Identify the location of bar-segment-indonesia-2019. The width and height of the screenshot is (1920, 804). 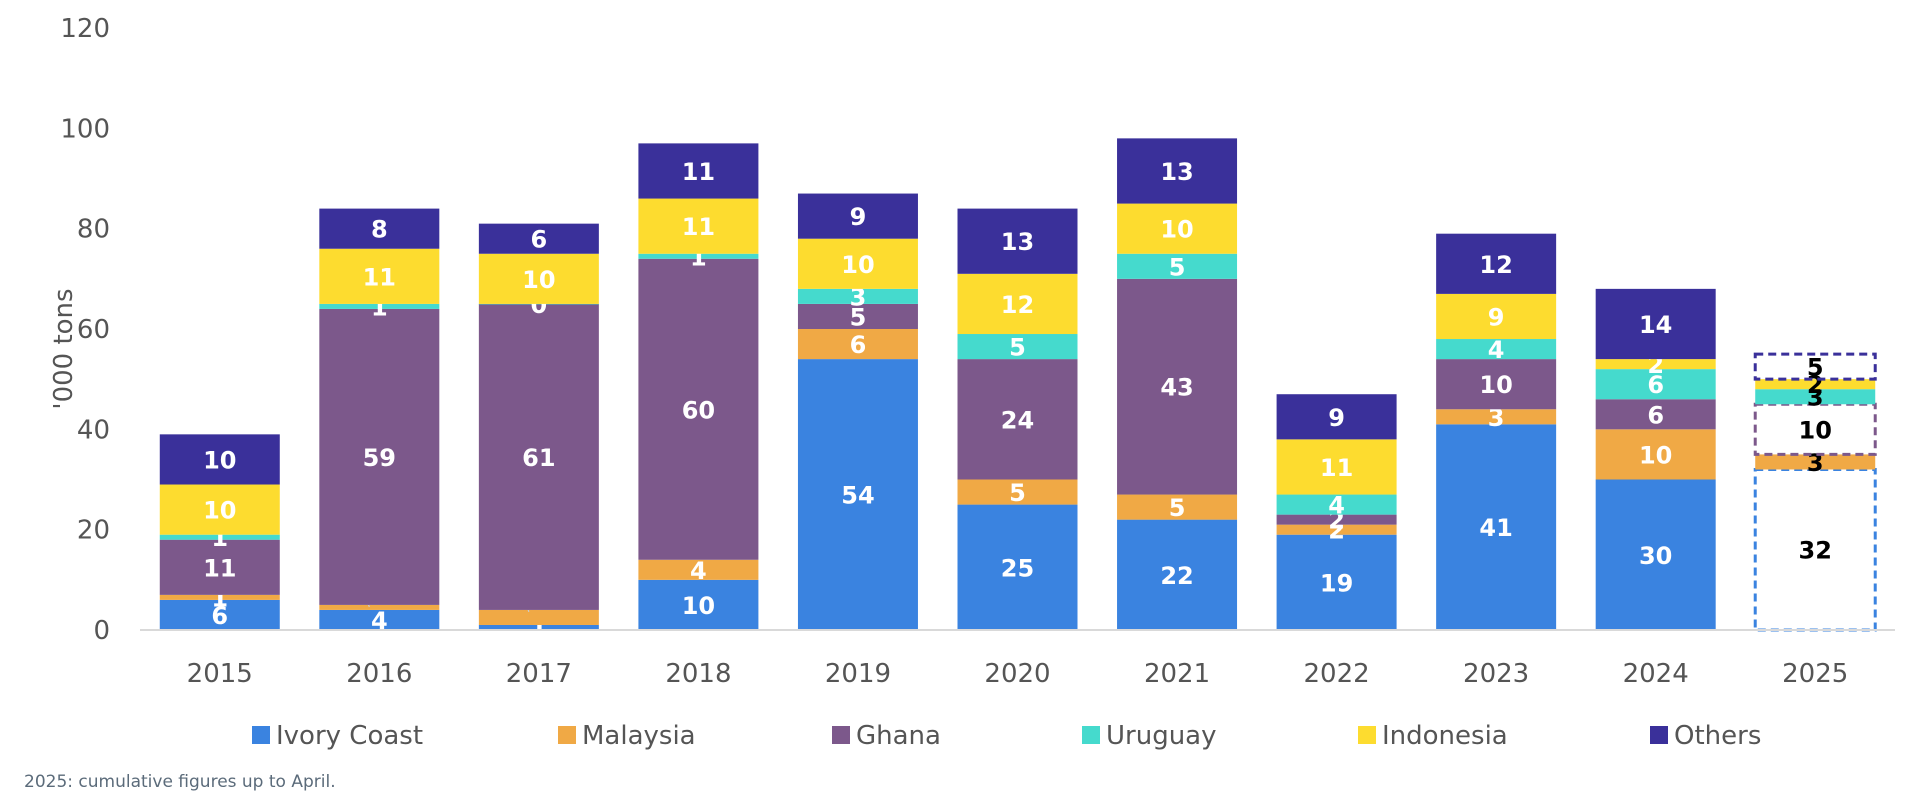
(857, 263).